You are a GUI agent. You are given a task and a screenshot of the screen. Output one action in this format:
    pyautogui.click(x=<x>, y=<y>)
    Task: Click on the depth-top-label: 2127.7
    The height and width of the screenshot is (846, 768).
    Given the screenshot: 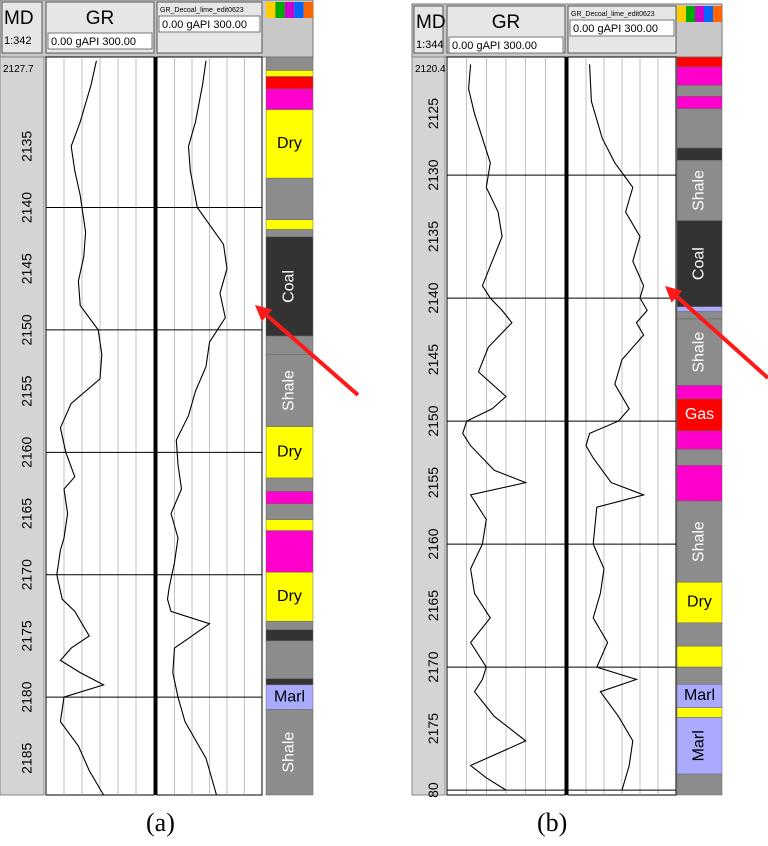 What is the action you would take?
    pyautogui.click(x=18, y=69)
    